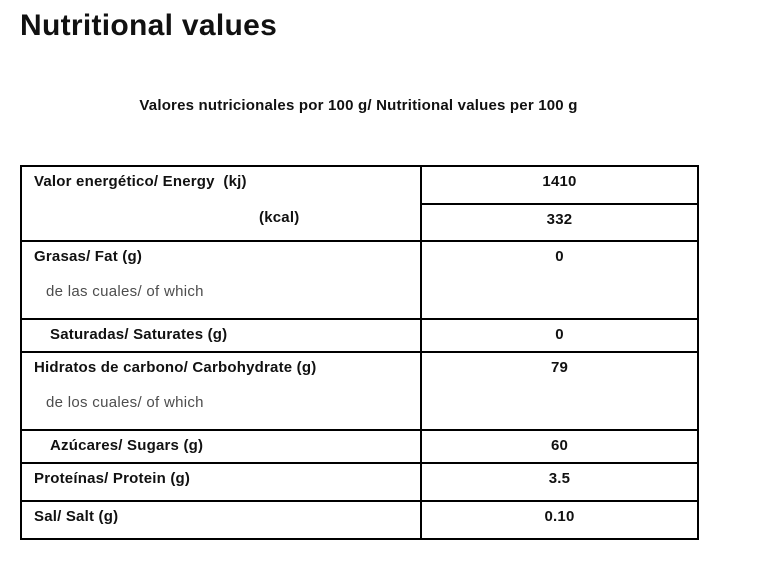 The image size is (757, 562). Describe the element at coordinates (149, 25) in the screenshot. I see `page-title: Nutritional values` at that location.